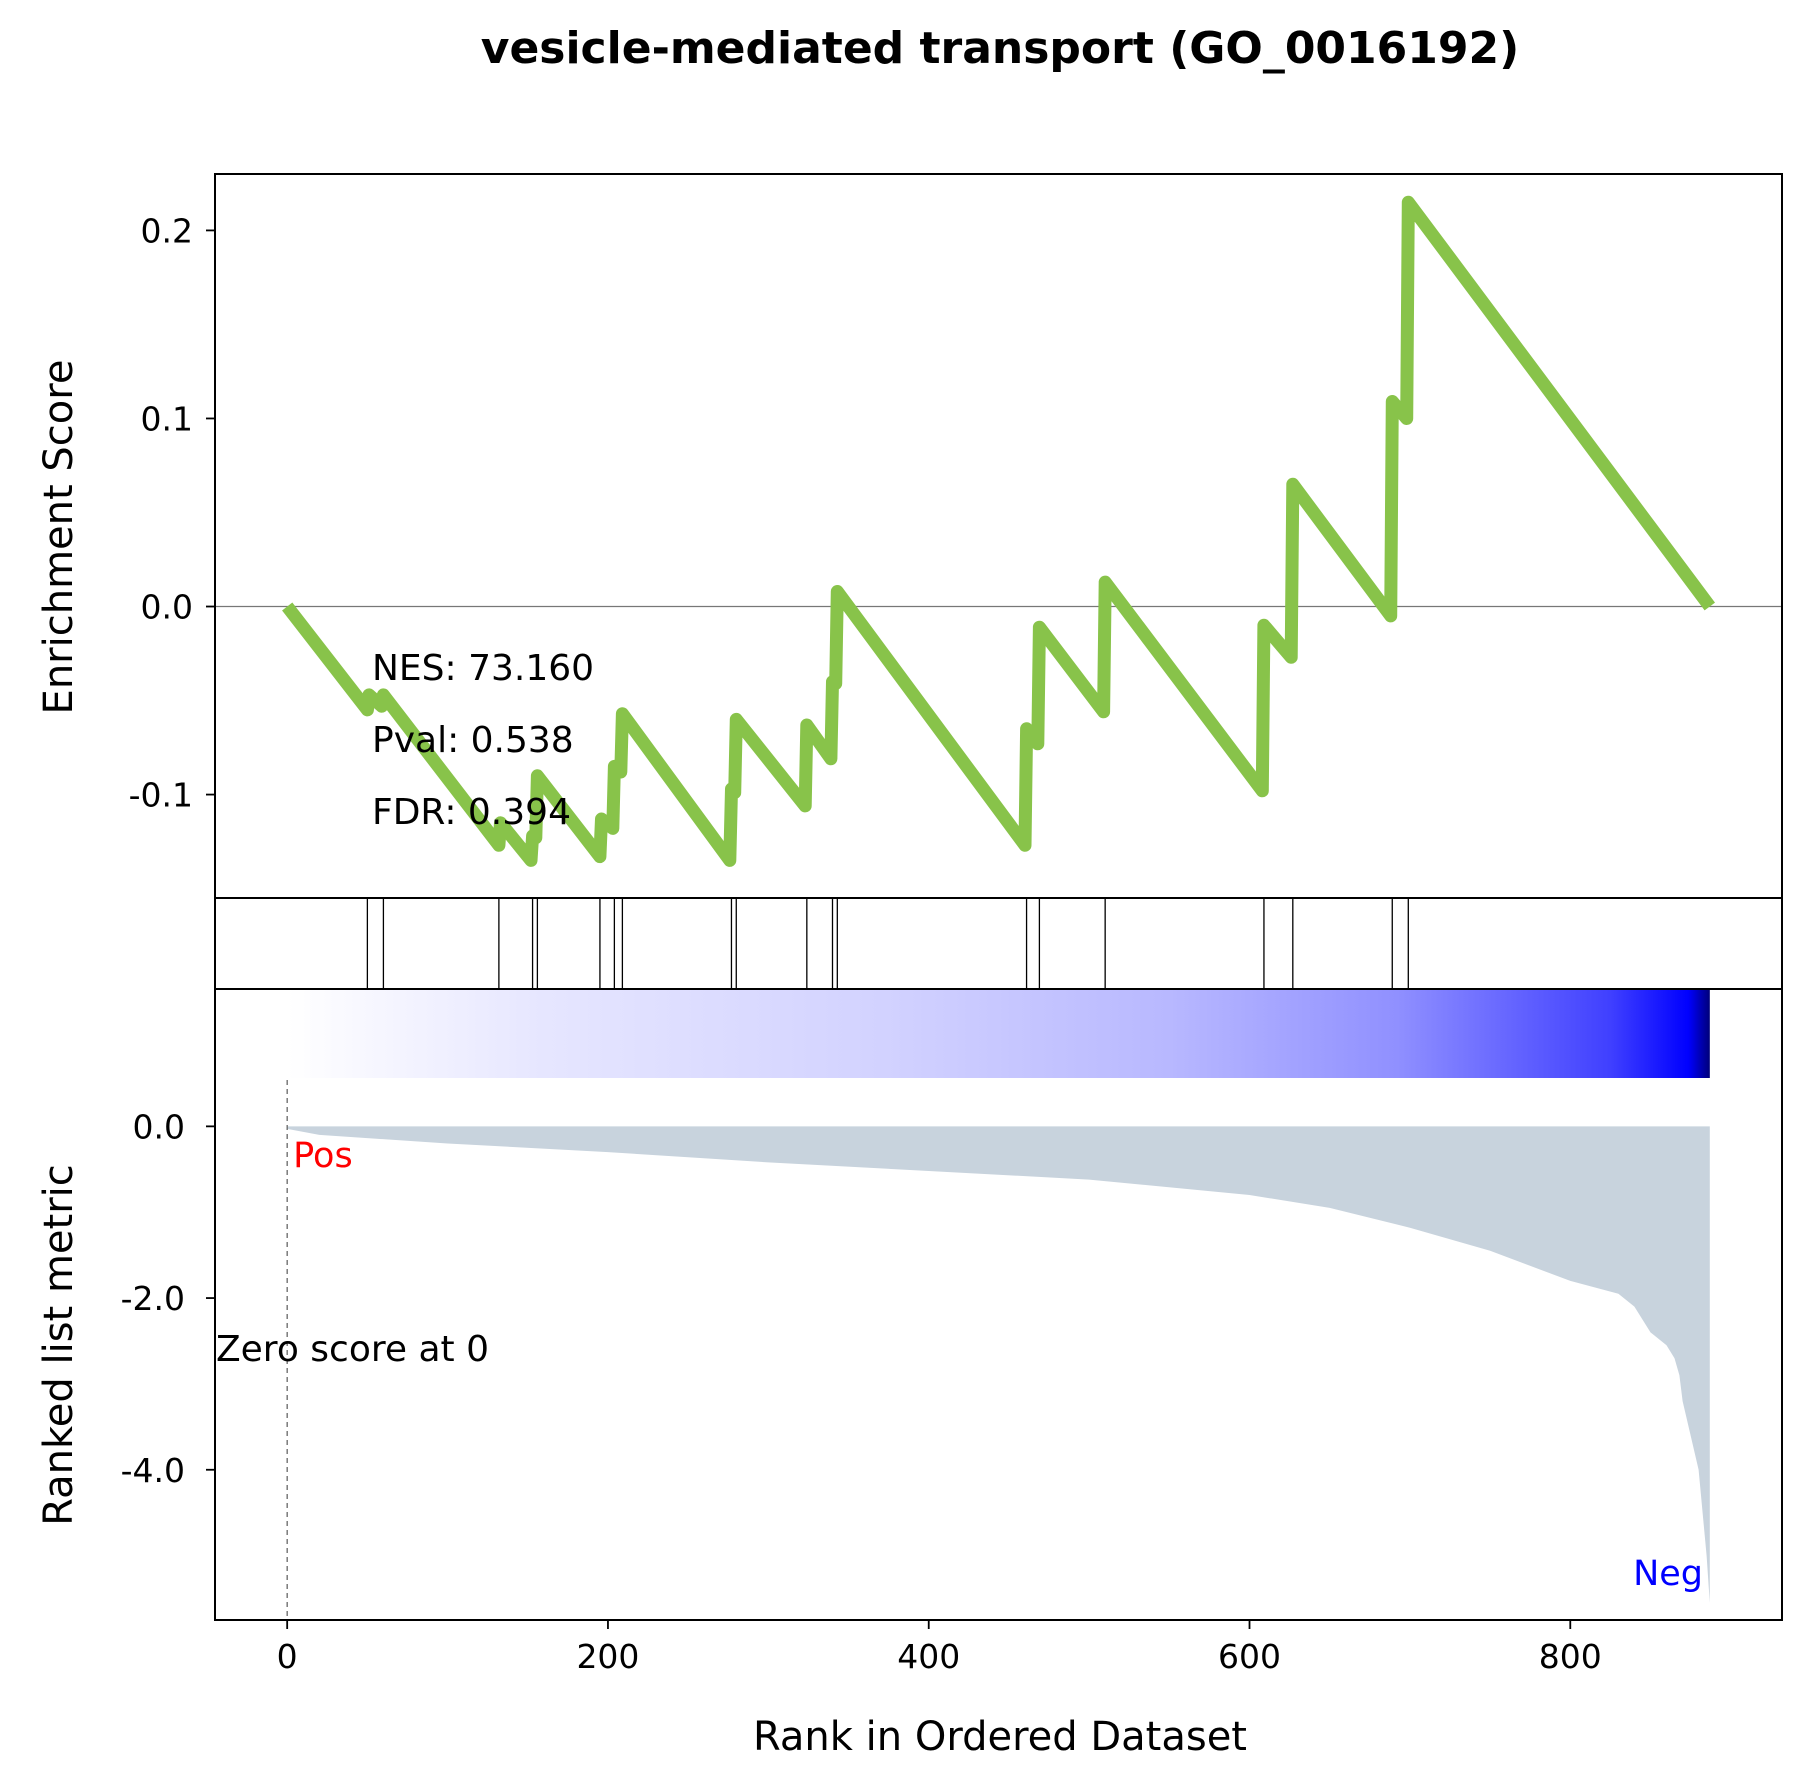 The height and width of the screenshot is (1788, 1810). What do you see at coordinates (167, 230) in the screenshot?
I see `es-y-tick-label: 0.2` at bounding box center [167, 230].